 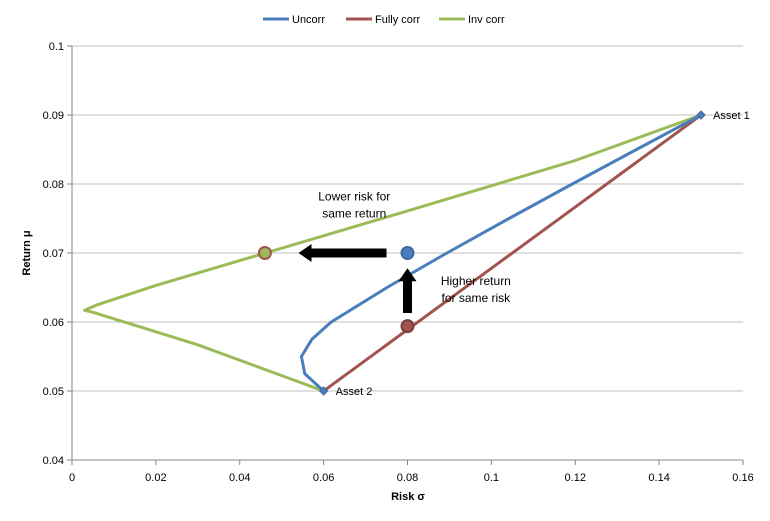 I want to click on y-axis-tick-labels: 0.04 0.05 0.06 0.07 0.08 0.09 0.1, so click(x=53, y=254).